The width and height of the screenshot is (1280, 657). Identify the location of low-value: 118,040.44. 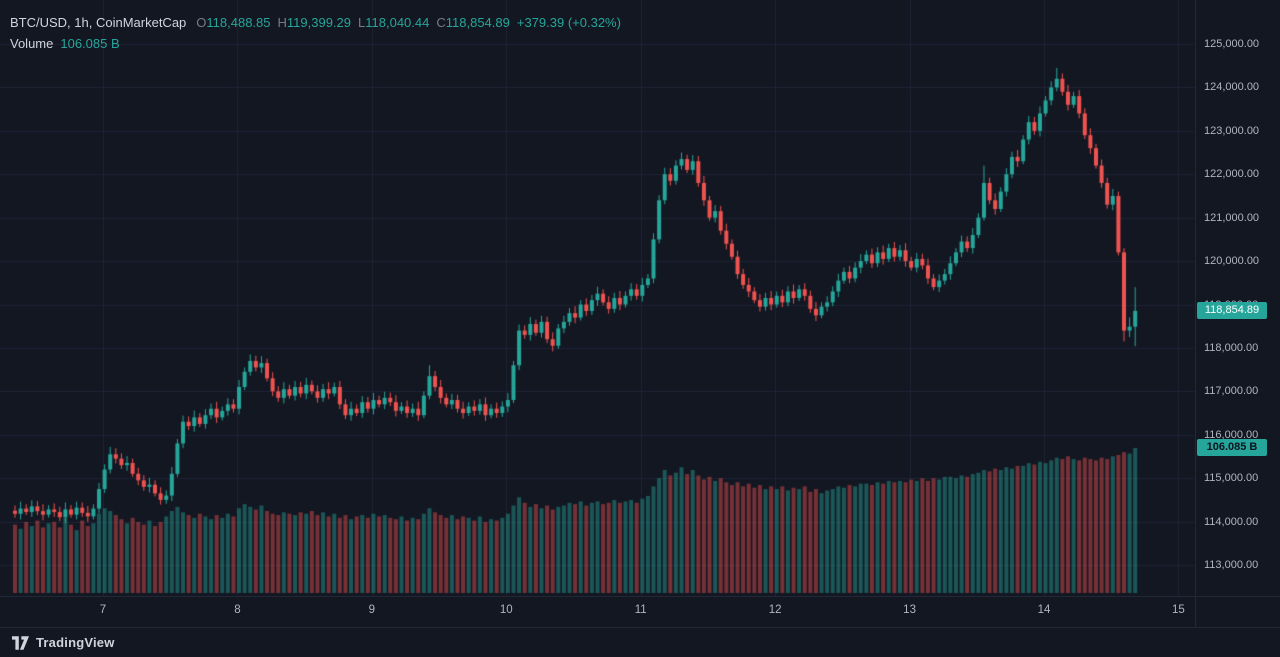
(397, 22).